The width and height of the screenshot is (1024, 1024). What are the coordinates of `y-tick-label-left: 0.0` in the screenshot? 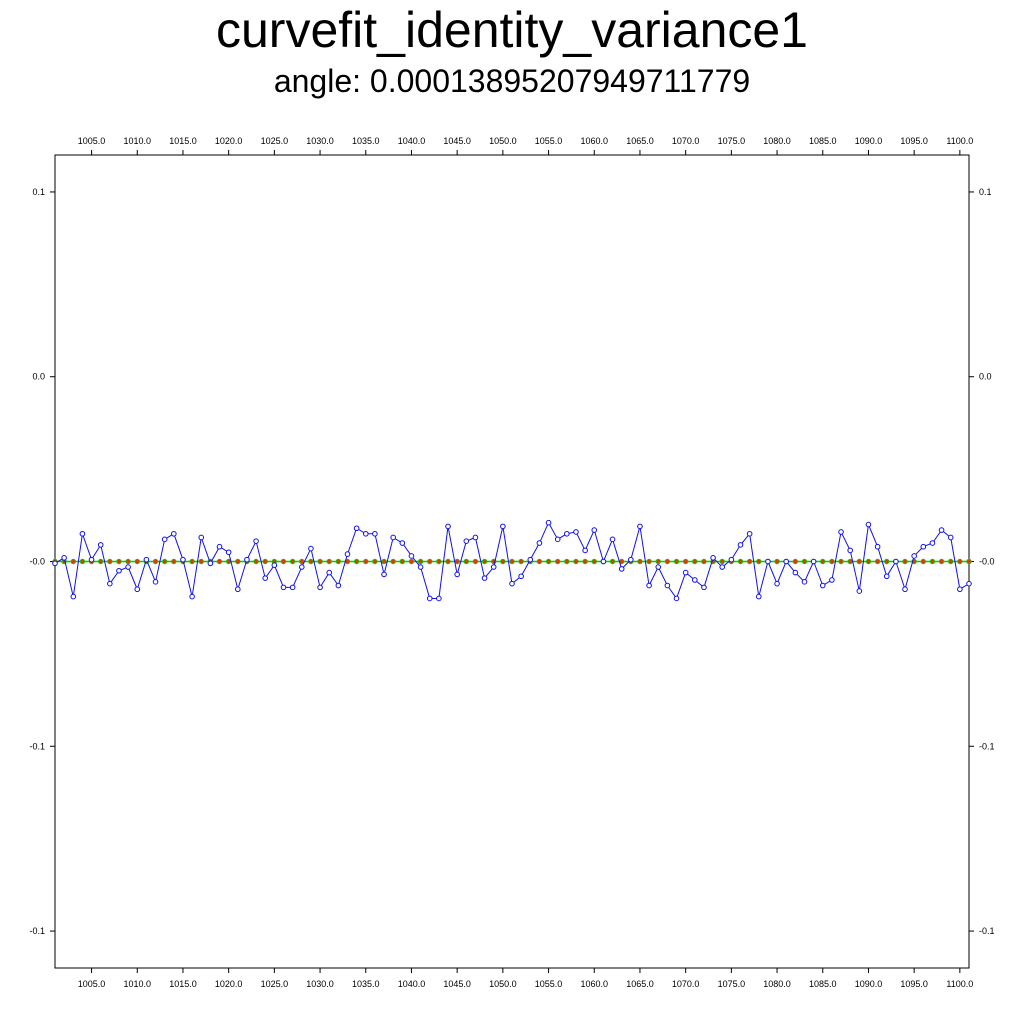 It's located at (38, 377).